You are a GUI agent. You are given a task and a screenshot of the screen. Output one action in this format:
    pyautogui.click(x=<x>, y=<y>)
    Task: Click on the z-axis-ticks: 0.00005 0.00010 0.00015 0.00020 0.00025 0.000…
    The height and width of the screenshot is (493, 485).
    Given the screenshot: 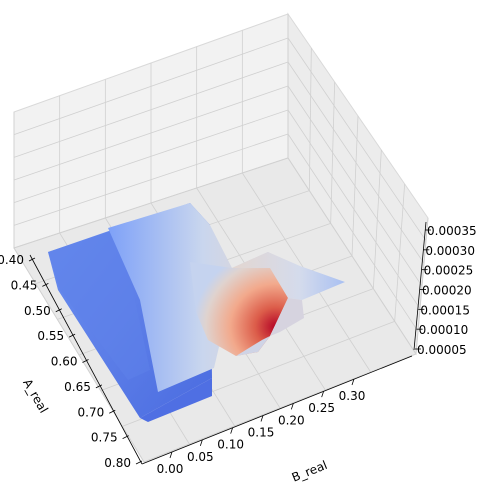 What is the action you would take?
    pyautogui.click(x=446, y=290)
    